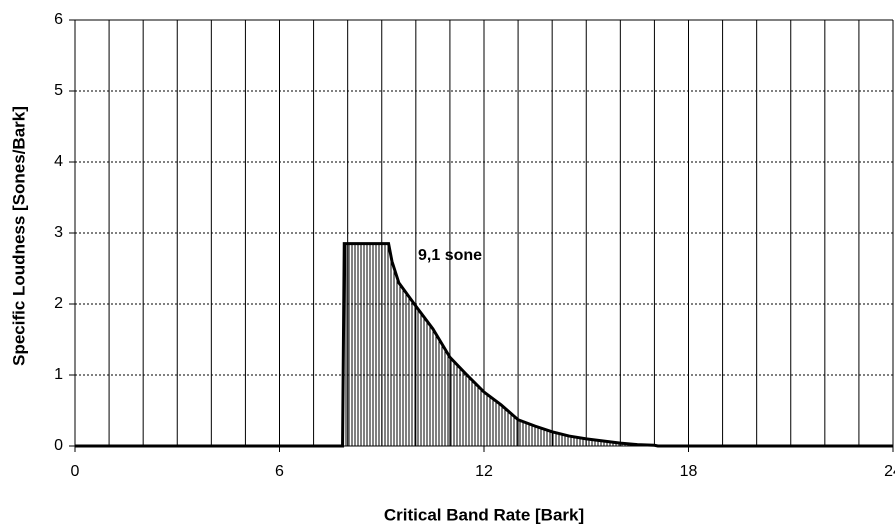 This screenshot has width=895, height=531. I want to click on x-tick-label: 24, so click(889, 471).